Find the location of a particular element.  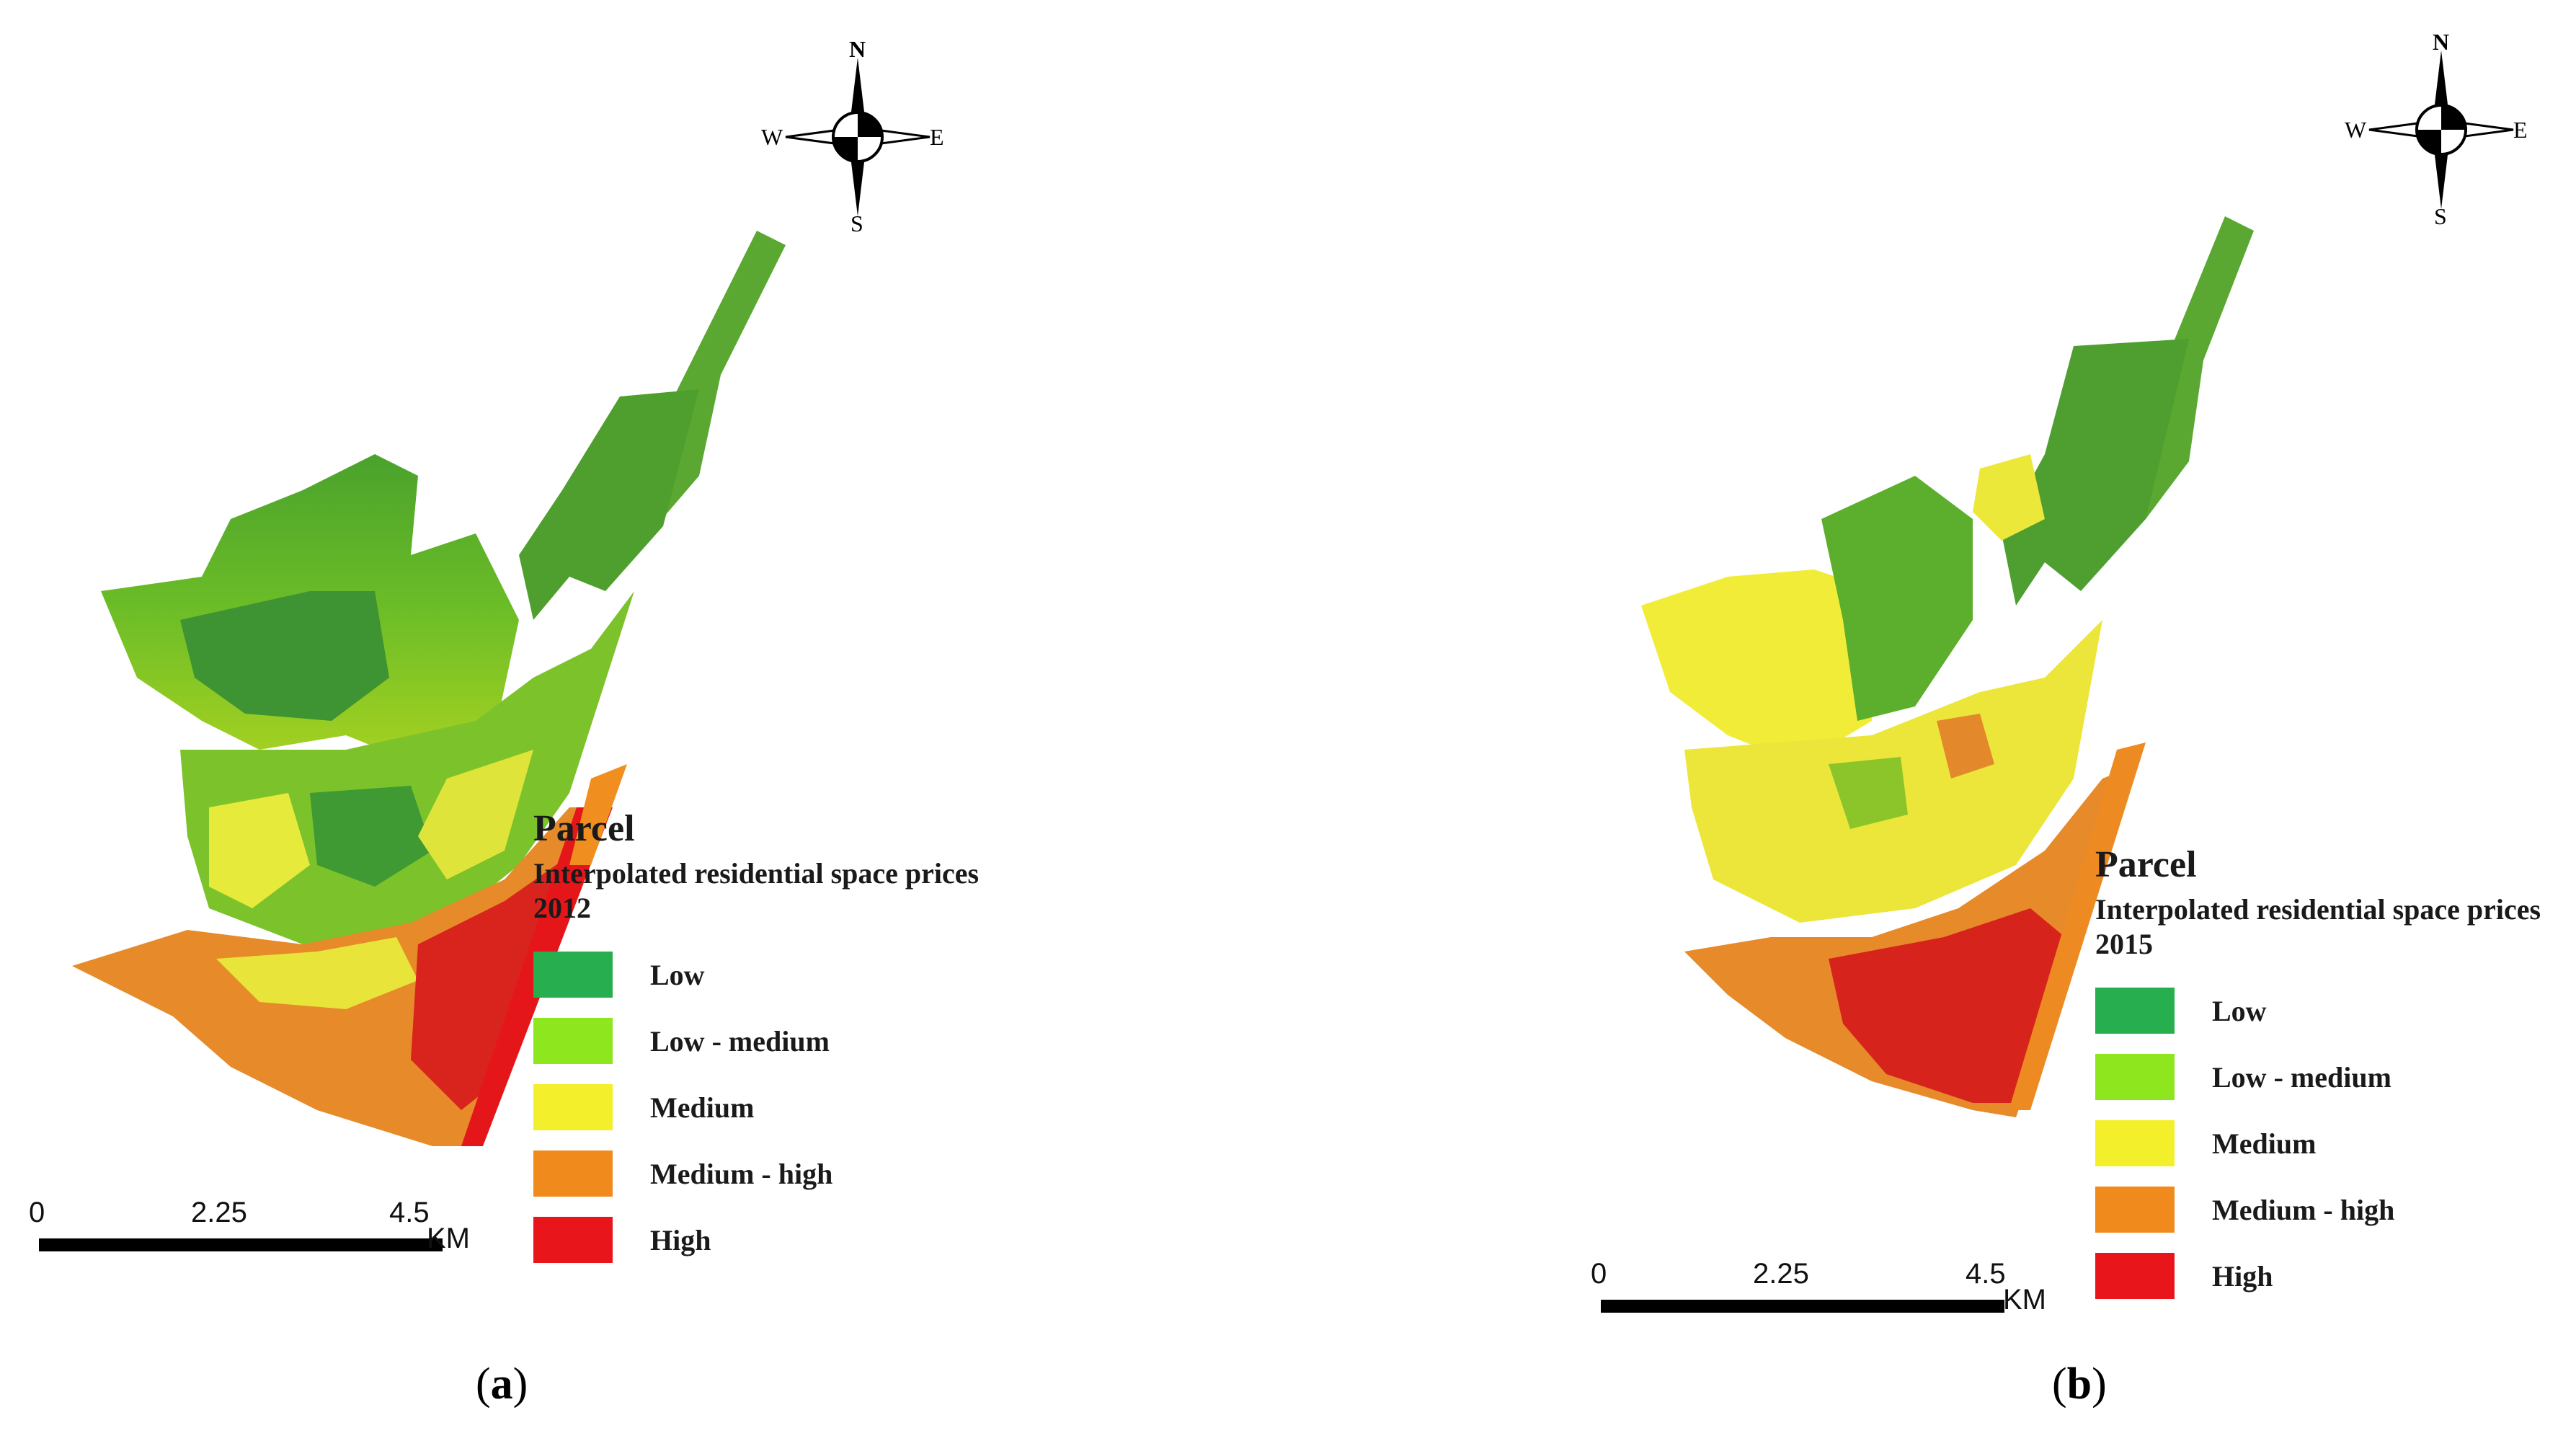

parcel-zone-center-dark is located at coordinates (371, 837).